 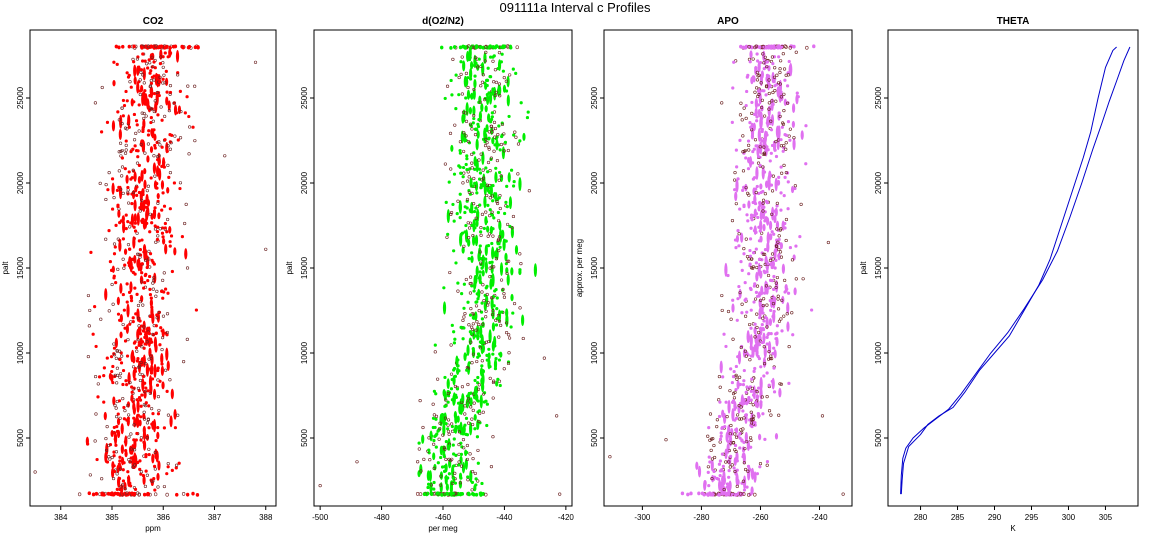 I want to click on y-tick-label: 25000, so click(x=304, y=97).